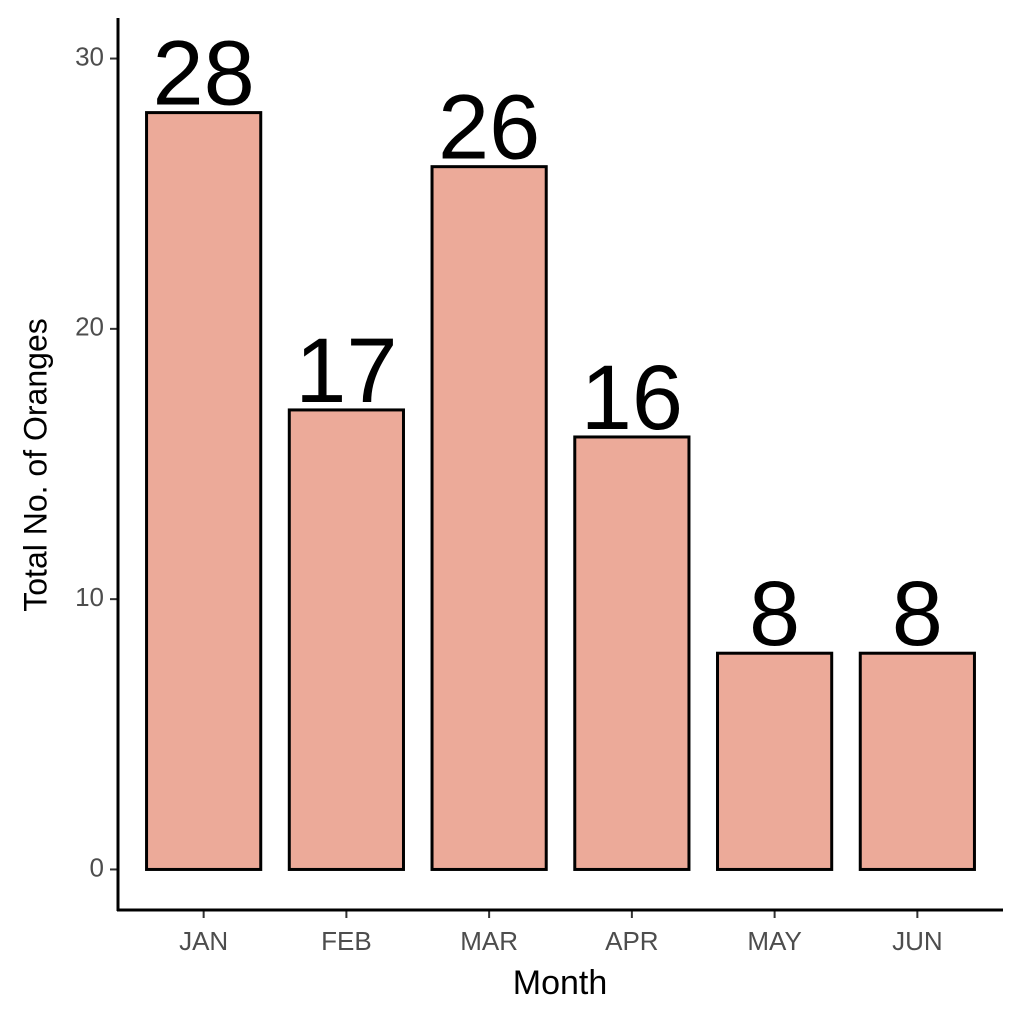 The height and width of the screenshot is (1024, 1024). Describe the element at coordinates (97, 867) in the screenshot. I see `y-tick-label: 0` at that location.